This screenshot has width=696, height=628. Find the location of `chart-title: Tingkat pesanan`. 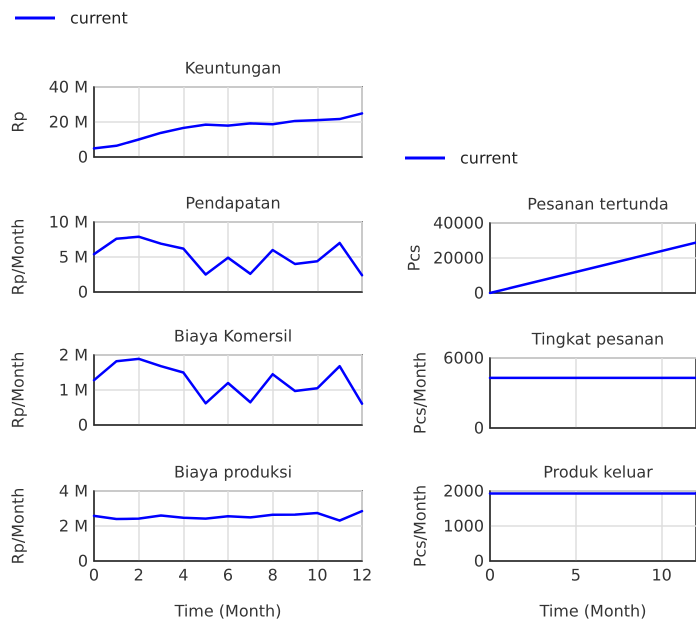

chart-title: Tingkat pesanan is located at coordinates (597, 339).